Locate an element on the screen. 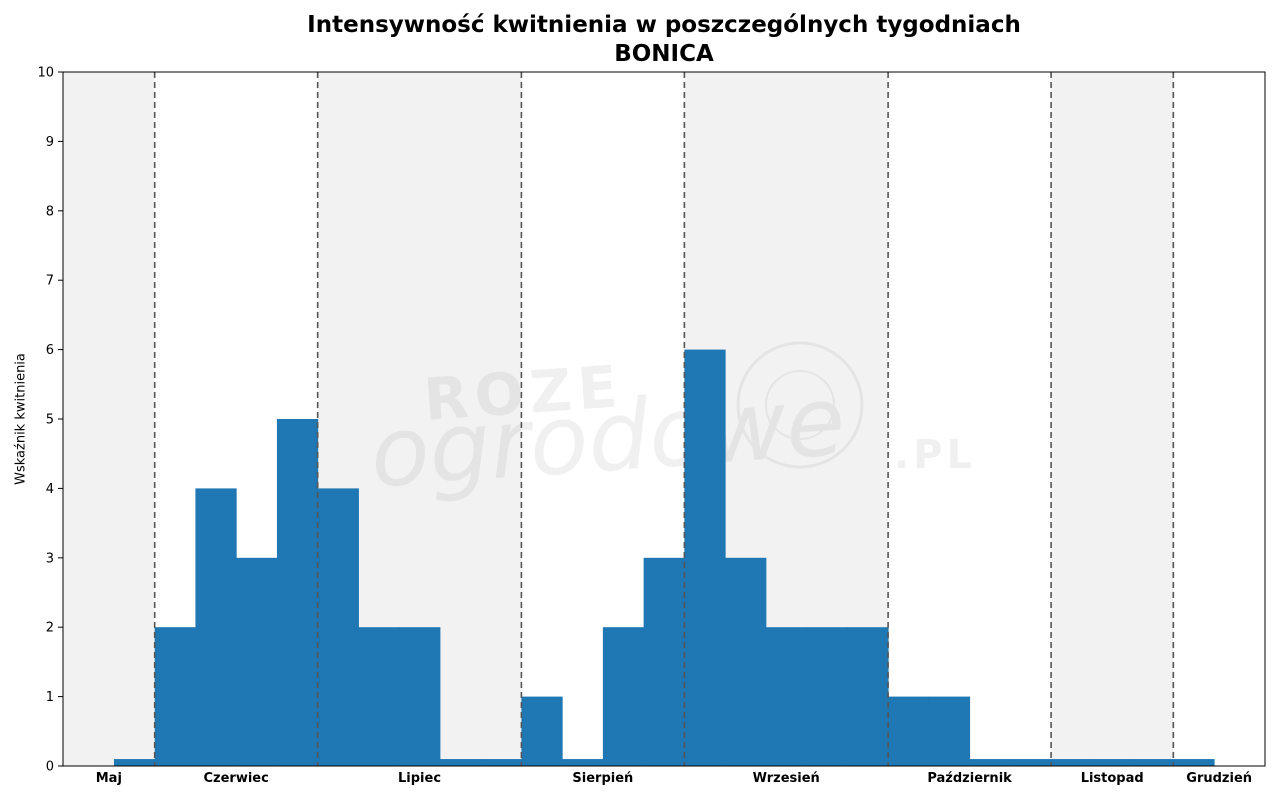  y-tick-label: 7 is located at coordinates (50, 281).